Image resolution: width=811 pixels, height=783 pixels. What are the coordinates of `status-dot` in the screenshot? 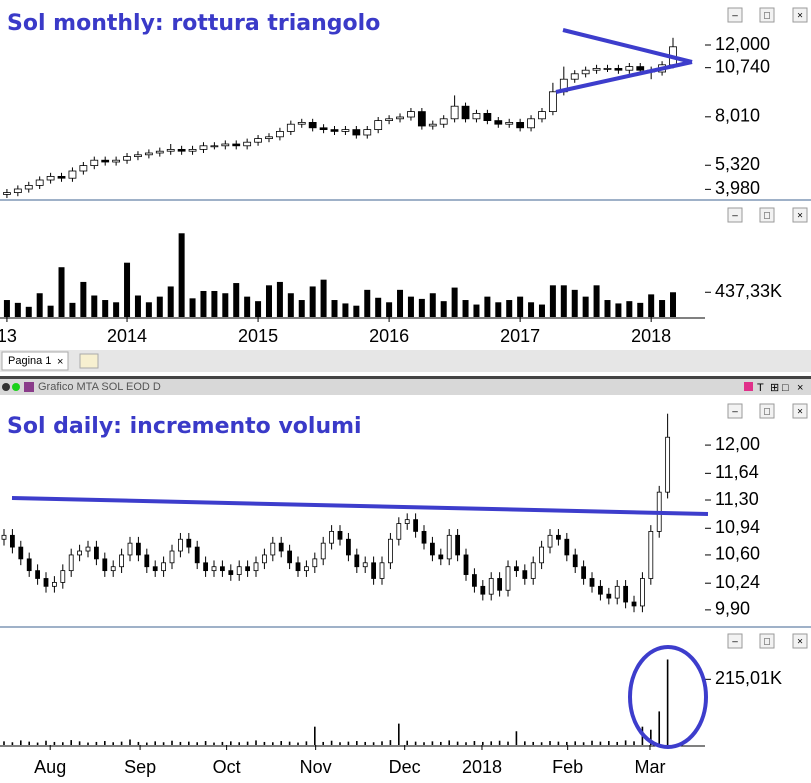 It's located at (6, 387).